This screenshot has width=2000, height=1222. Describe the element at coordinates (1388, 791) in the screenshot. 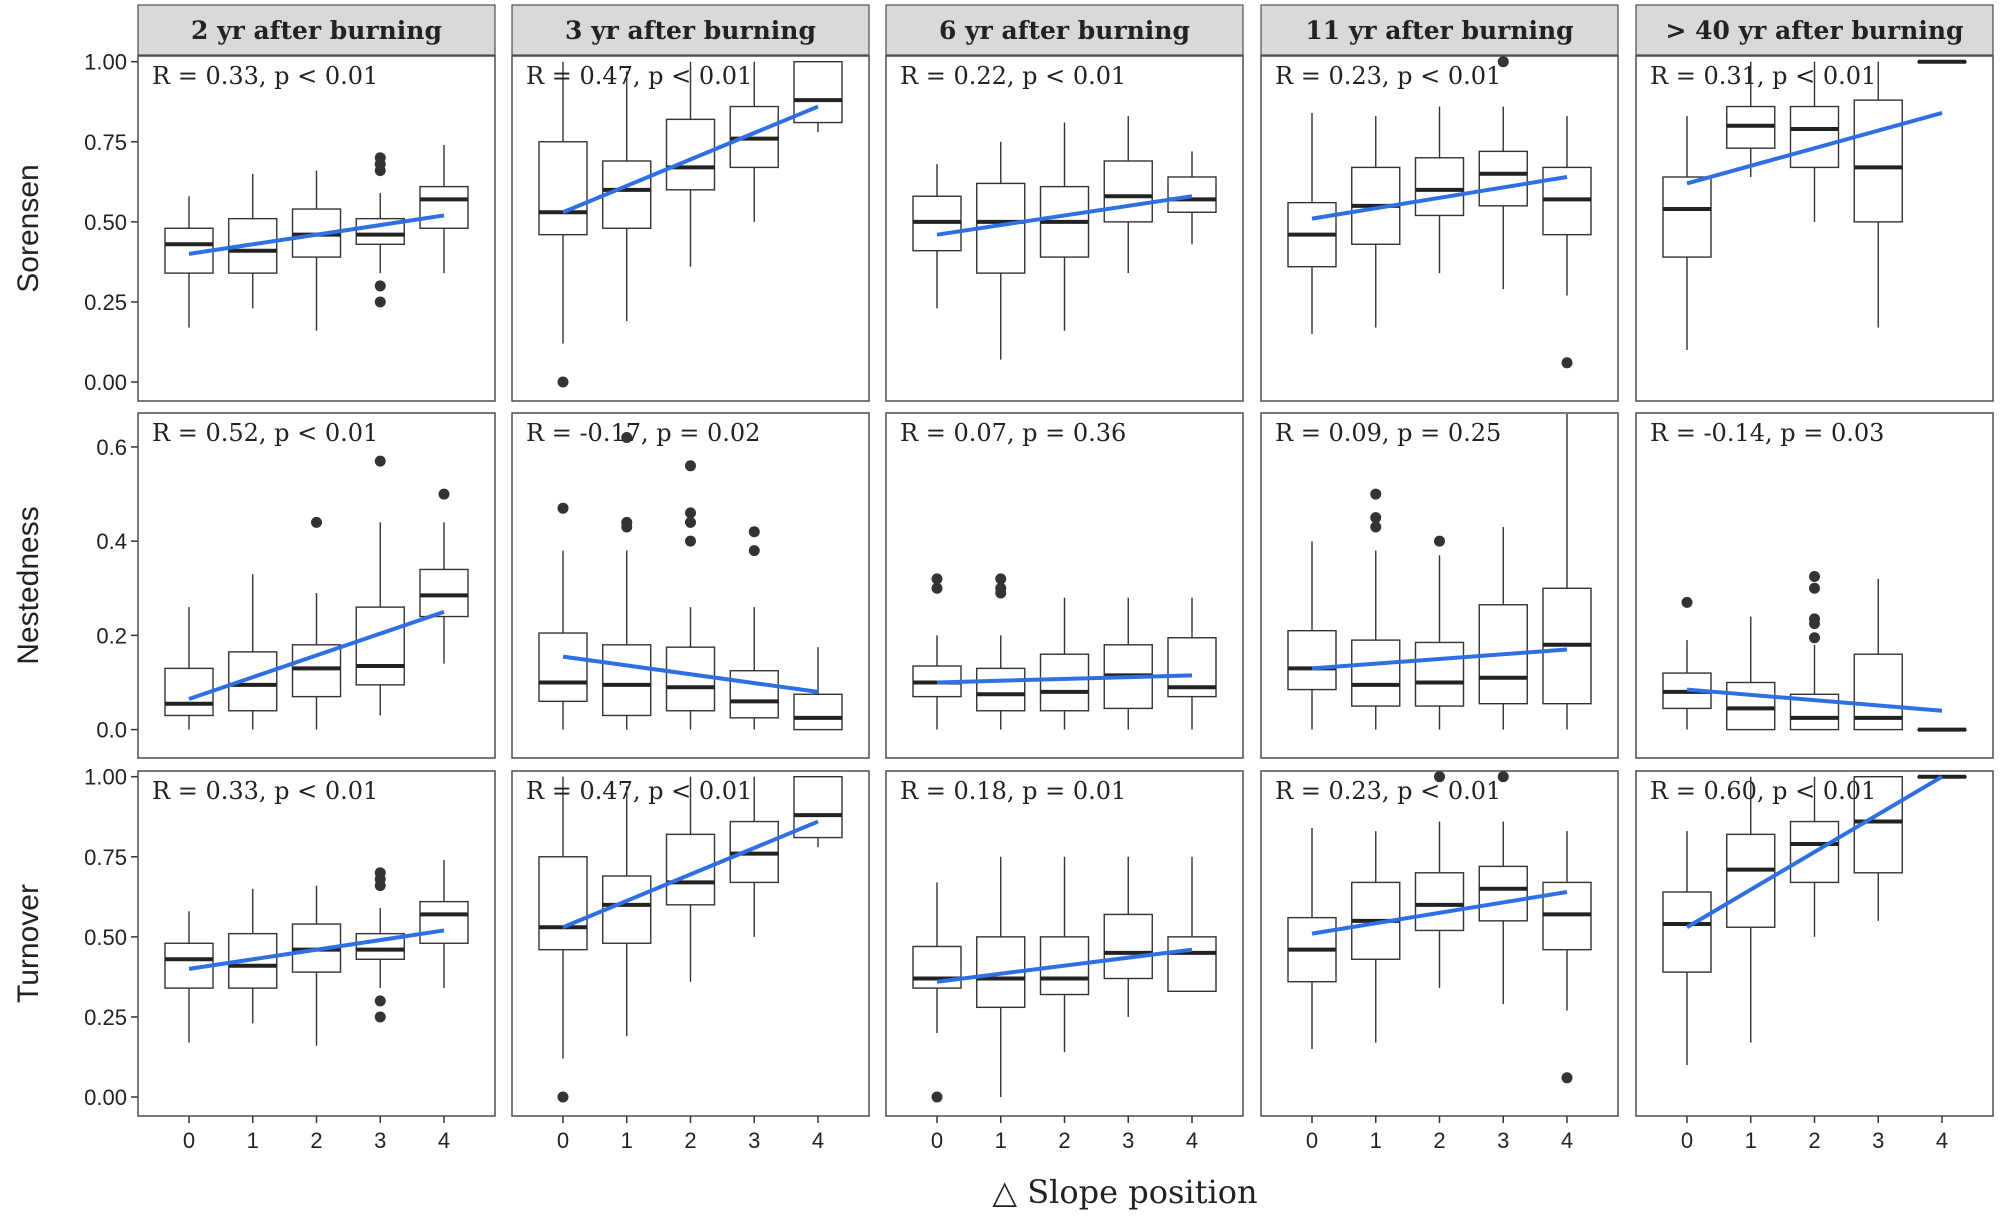

I see `stat-annotation: R = 0.23, p < 0.01` at that location.